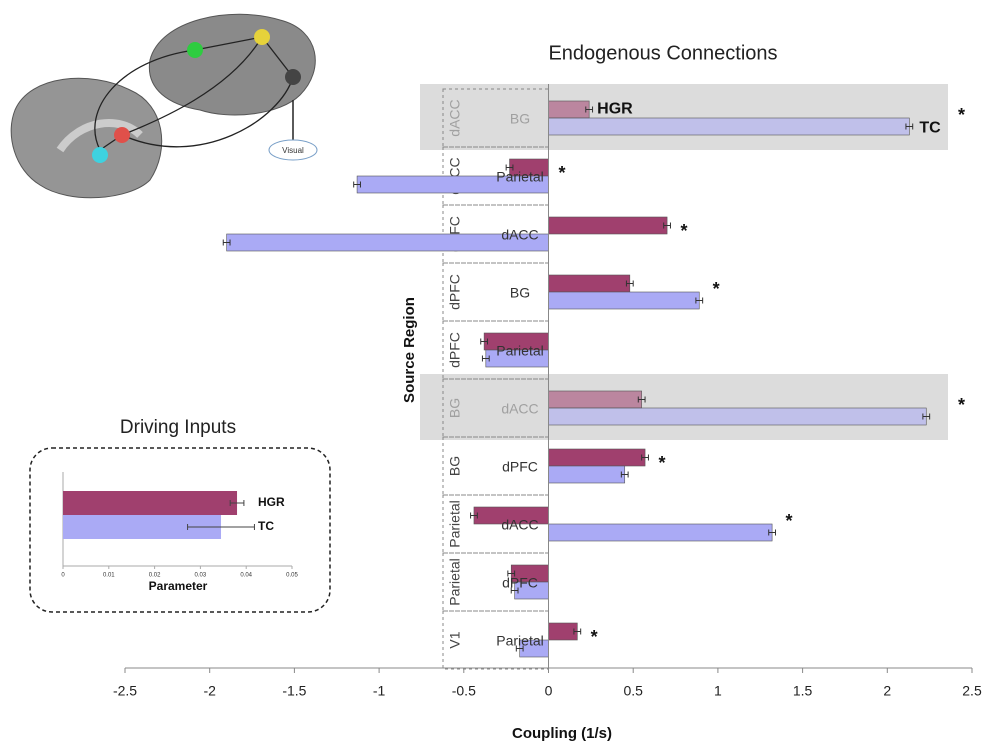 The width and height of the screenshot is (992, 755). Describe the element at coordinates (125, 691) in the screenshot. I see `x-tick-label: -2.5` at that location.